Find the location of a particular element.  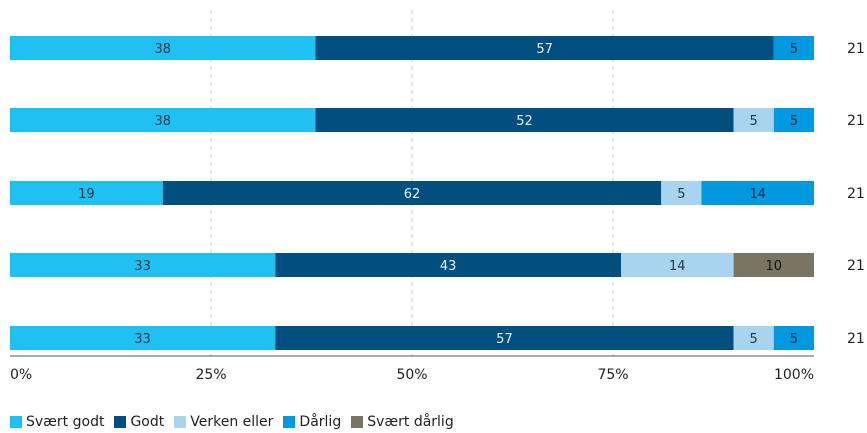

legend-item: Dårlig is located at coordinates (312, 422).